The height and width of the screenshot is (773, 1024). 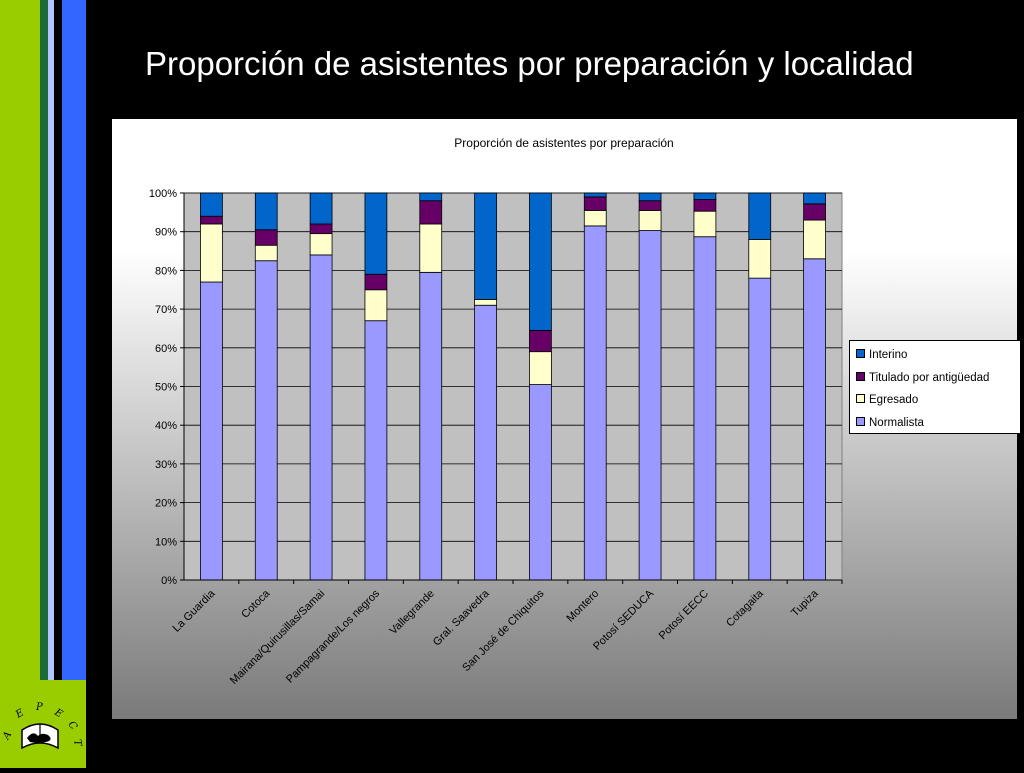 I want to click on svg-text: A, so click(x=8, y=736).